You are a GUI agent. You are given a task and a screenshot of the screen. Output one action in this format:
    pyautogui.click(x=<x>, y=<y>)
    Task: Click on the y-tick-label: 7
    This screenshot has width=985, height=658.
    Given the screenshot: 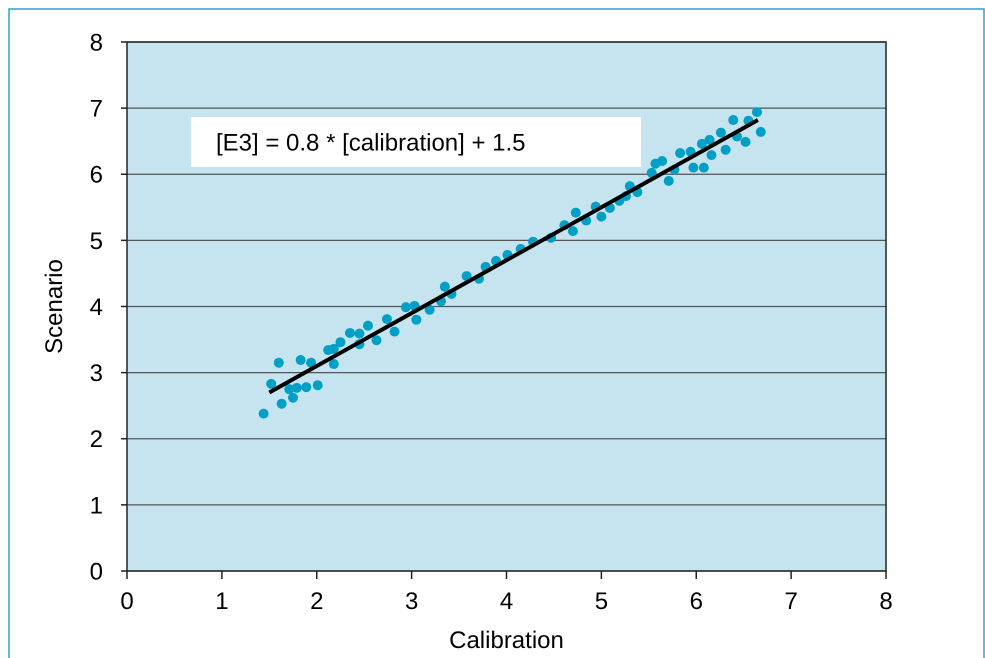 What is the action you would take?
    pyautogui.click(x=96, y=109)
    